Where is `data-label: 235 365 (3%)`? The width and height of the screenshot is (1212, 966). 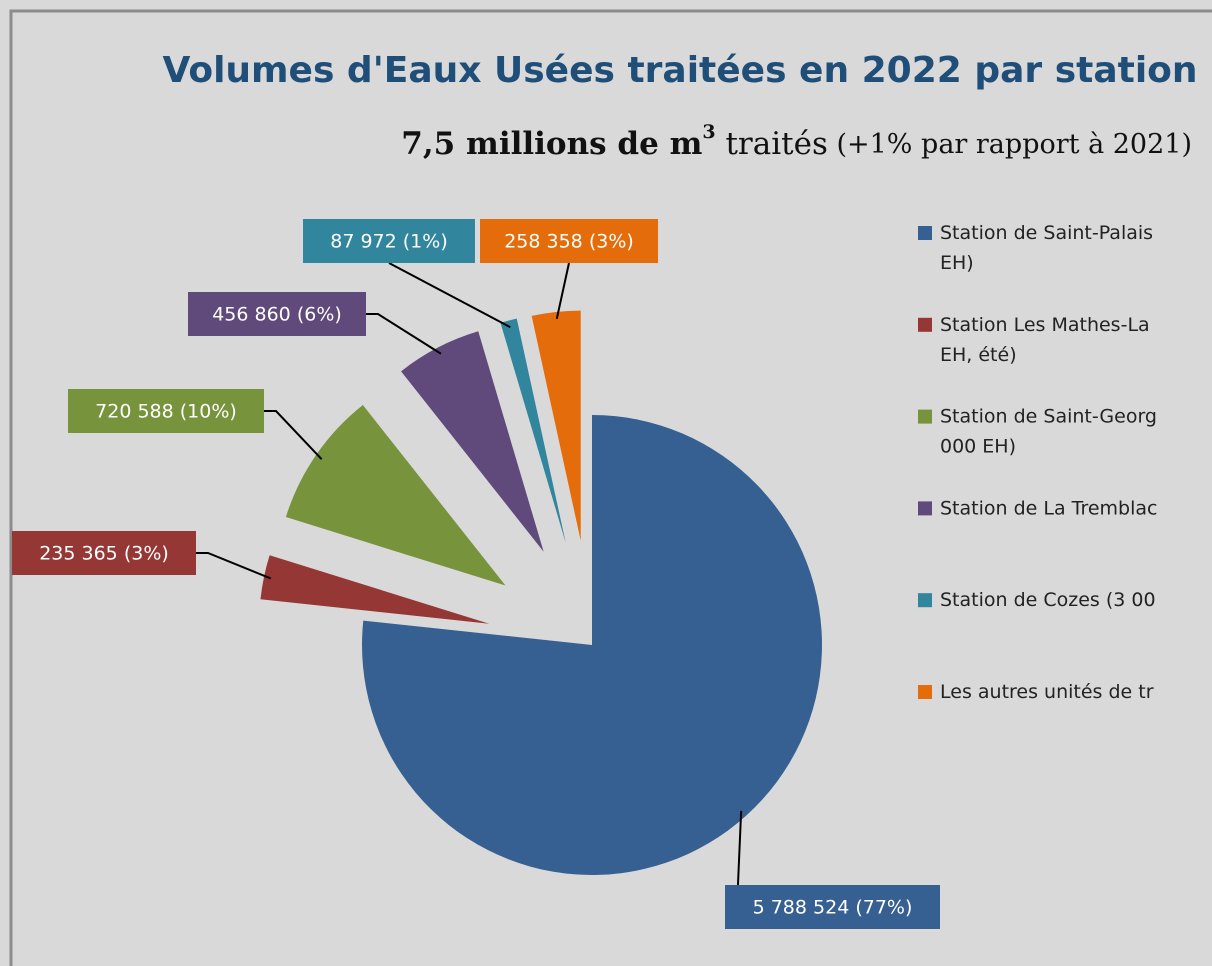 data-label: 235 365 (3%) is located at coordinates (104, 554).